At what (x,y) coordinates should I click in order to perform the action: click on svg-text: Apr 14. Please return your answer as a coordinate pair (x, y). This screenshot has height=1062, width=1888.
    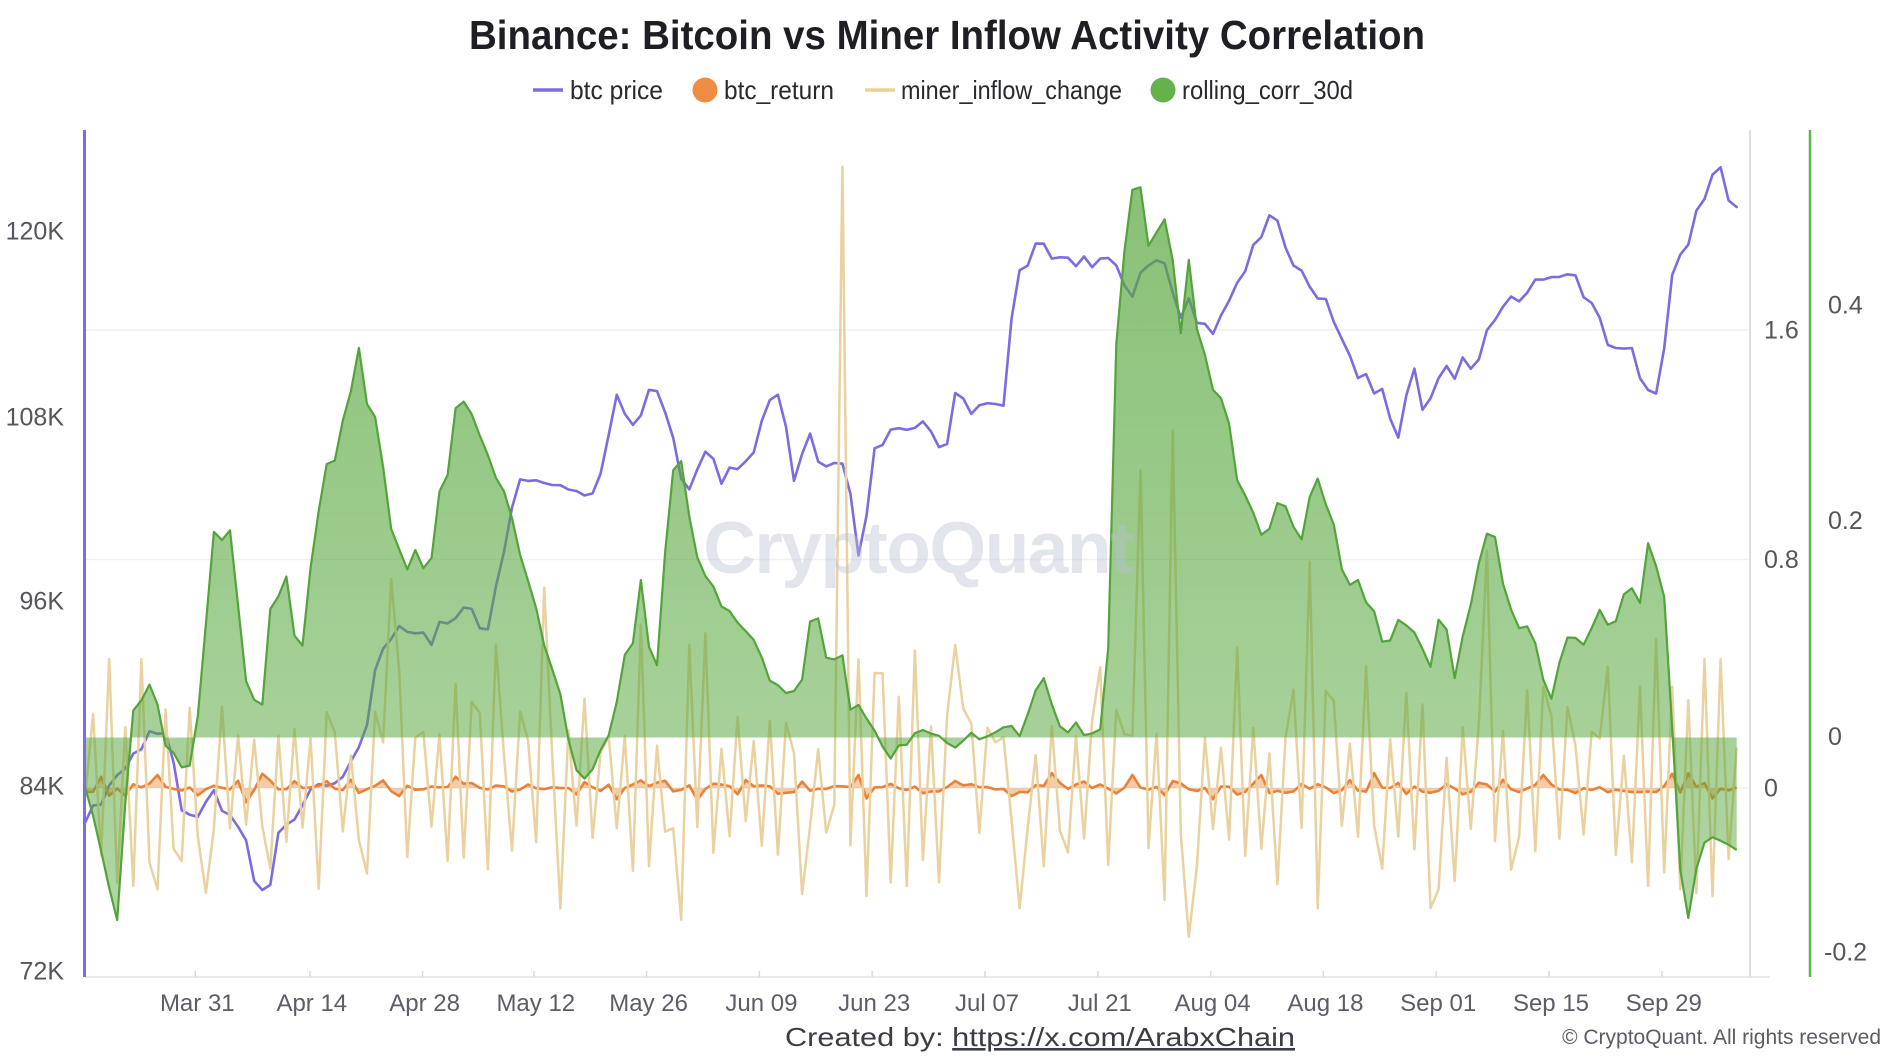
    Looking at the image, I should click on (311, 1003).